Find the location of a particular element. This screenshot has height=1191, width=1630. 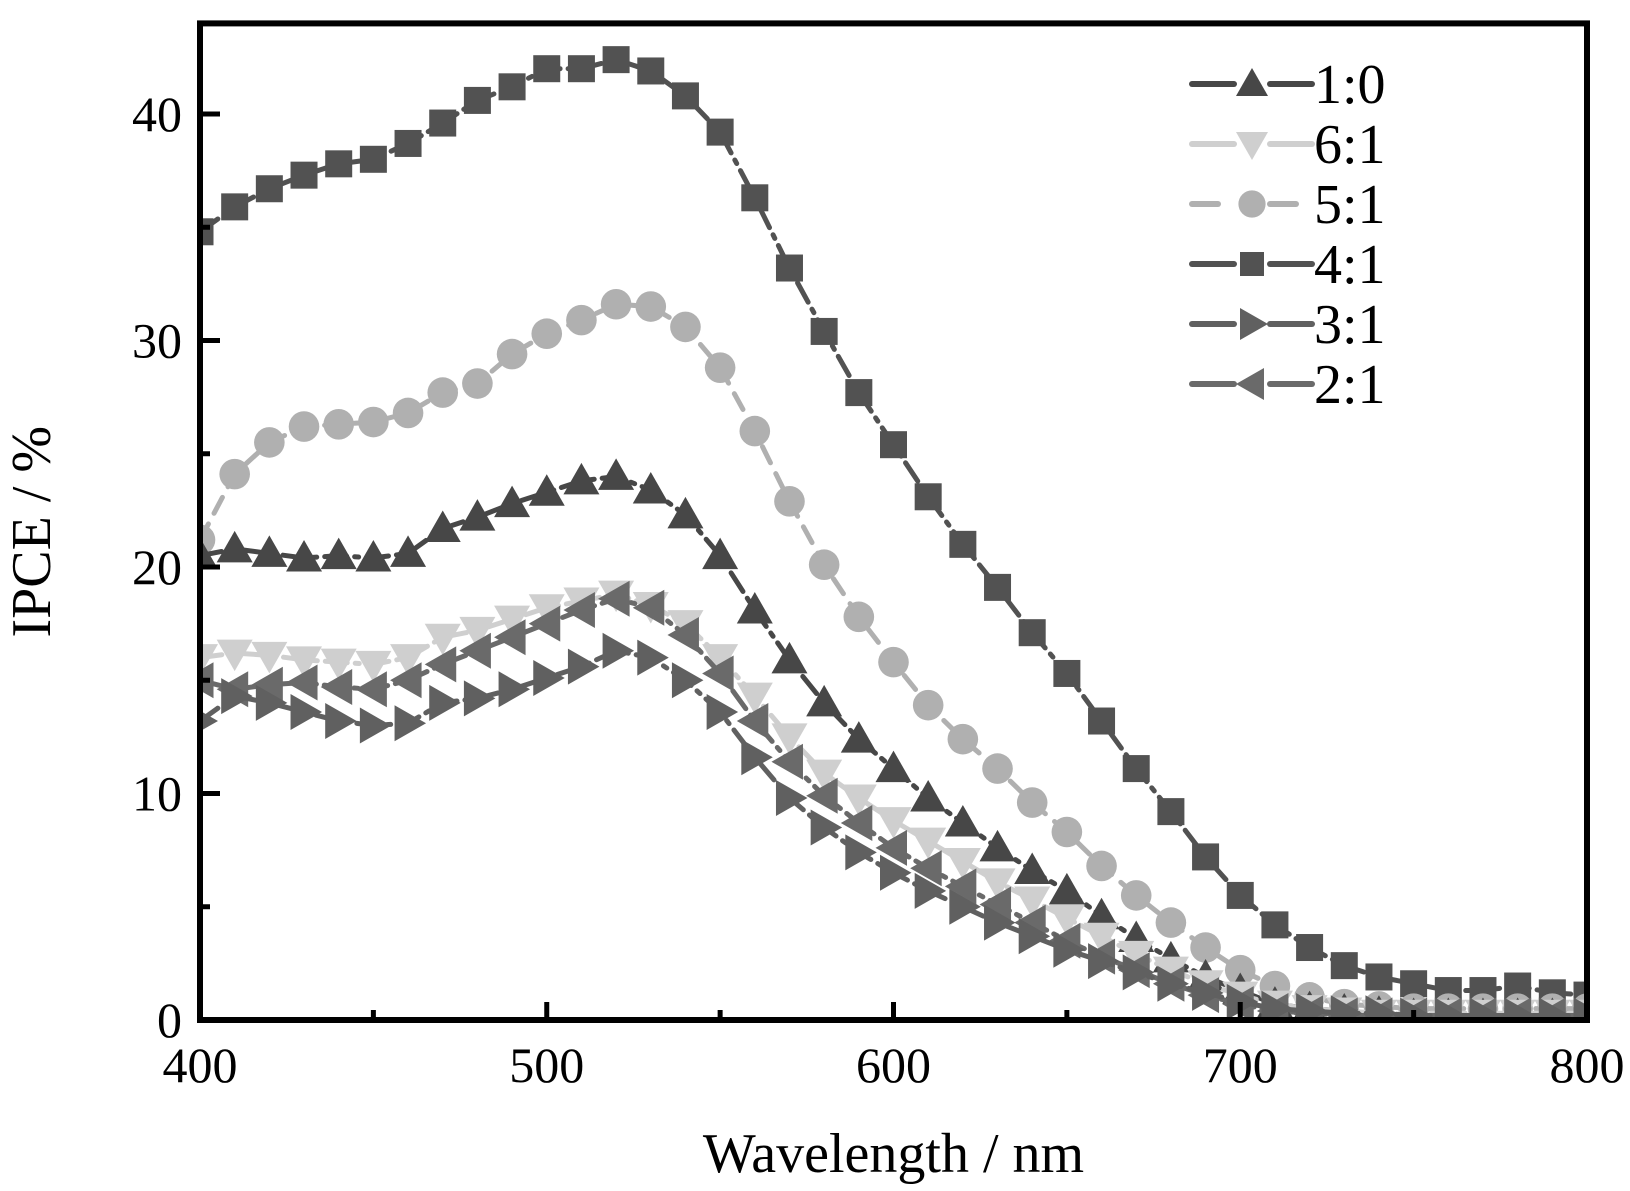

legend-marker-circle is located at coordinates (1252, 204).